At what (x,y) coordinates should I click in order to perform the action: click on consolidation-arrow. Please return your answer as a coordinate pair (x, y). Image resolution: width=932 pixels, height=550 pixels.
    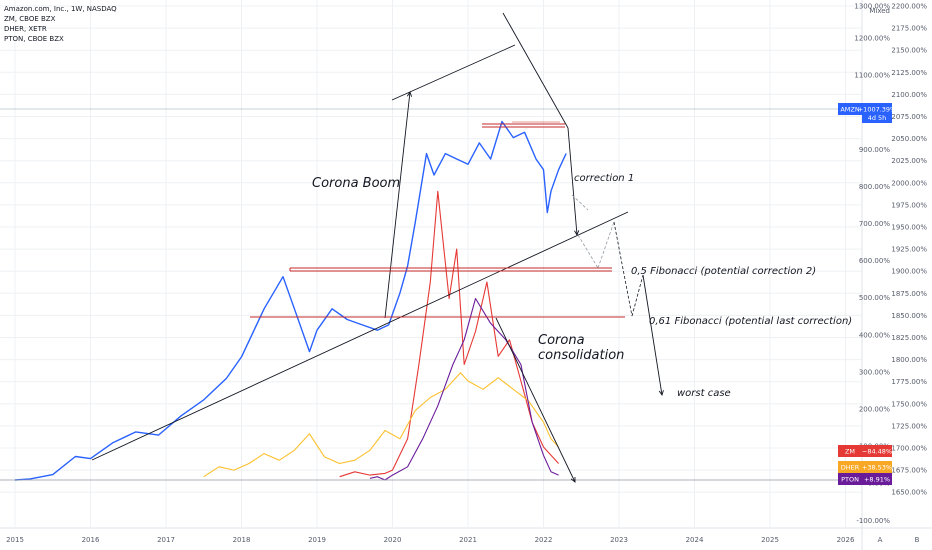
    Looking at the image, I should click on (535, 400).